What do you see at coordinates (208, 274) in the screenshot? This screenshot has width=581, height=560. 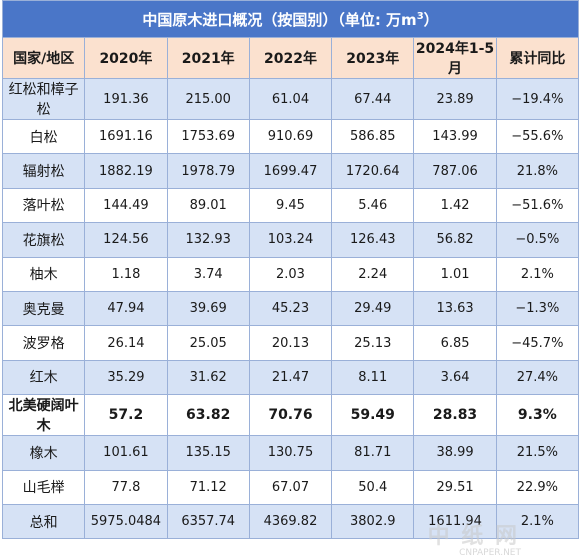 I see `value-cell: 3.74` at bounding box center [208, 274].